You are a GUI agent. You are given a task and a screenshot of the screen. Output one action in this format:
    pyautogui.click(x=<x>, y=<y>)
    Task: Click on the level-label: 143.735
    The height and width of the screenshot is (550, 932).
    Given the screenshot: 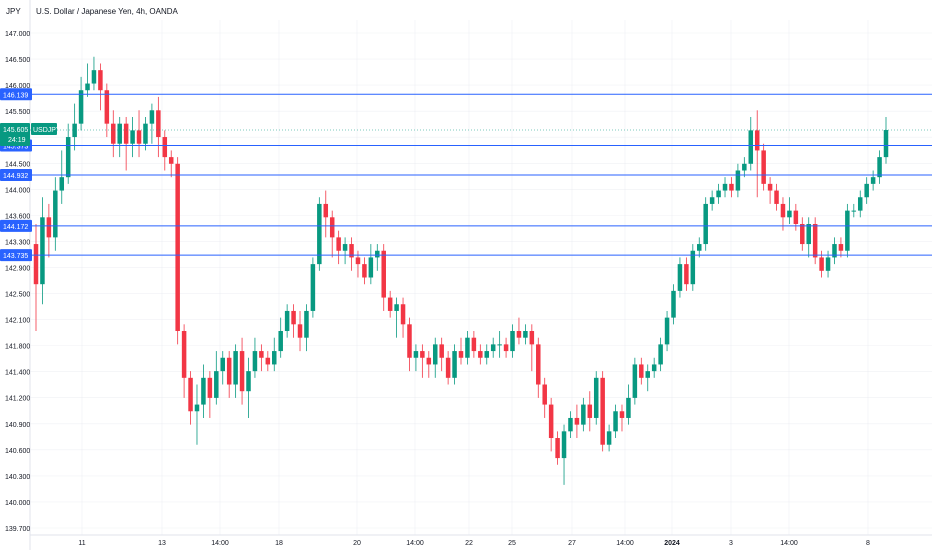 What is the action you would take?
    pyautogui.click(x=15, y=256)
    